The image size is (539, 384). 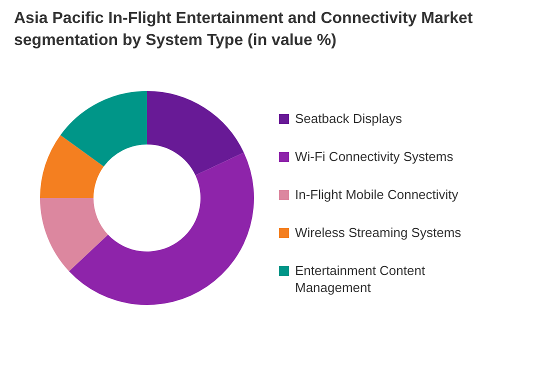 What do you see at coordinates (348, 118) in the screenshot?
I see `legend-label: Seatback Displays` at bounding box center [348, 118].